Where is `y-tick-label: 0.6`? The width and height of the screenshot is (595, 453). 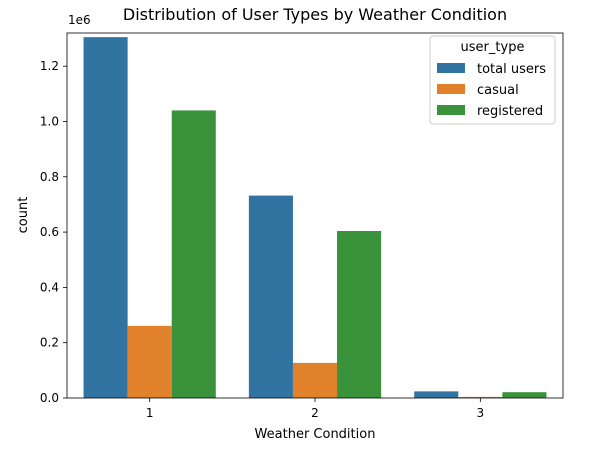
y-tick-label: 0.6 is located at coordinates (49, 232).